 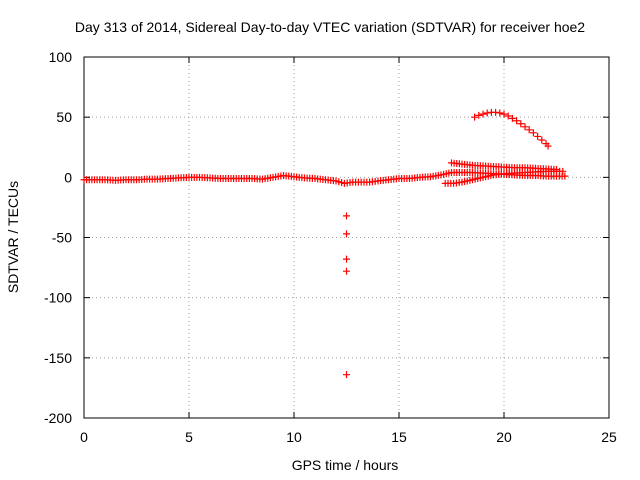 I want to click on series-arc, so click(x=511, y=129).